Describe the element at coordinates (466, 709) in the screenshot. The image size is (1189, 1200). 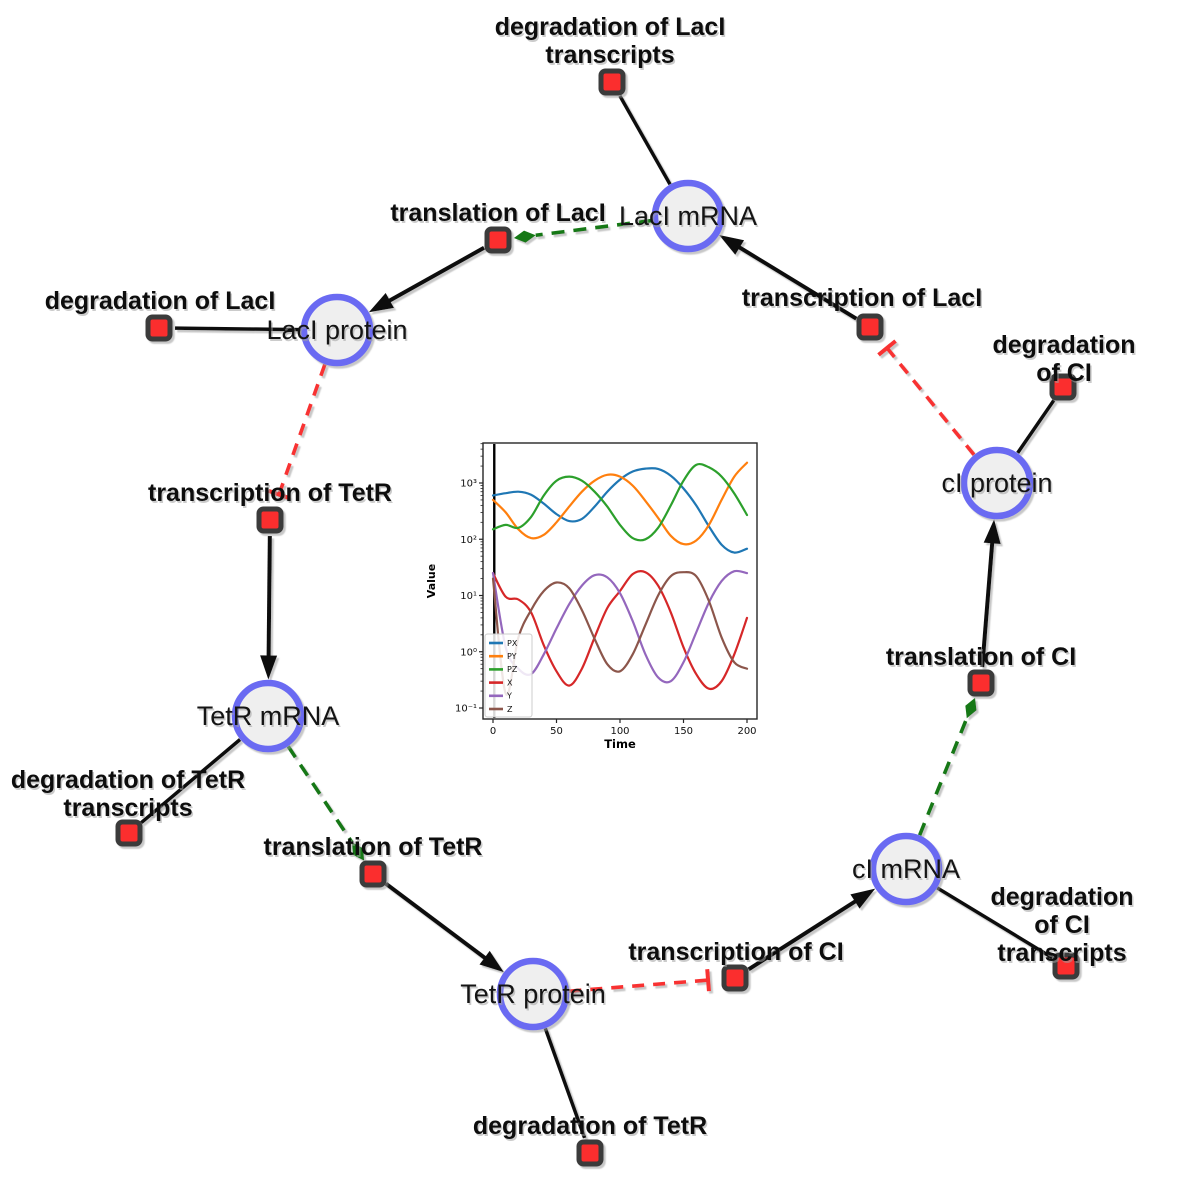
I see `y-tick-label-1e-1: 10⁻¹` at that location.